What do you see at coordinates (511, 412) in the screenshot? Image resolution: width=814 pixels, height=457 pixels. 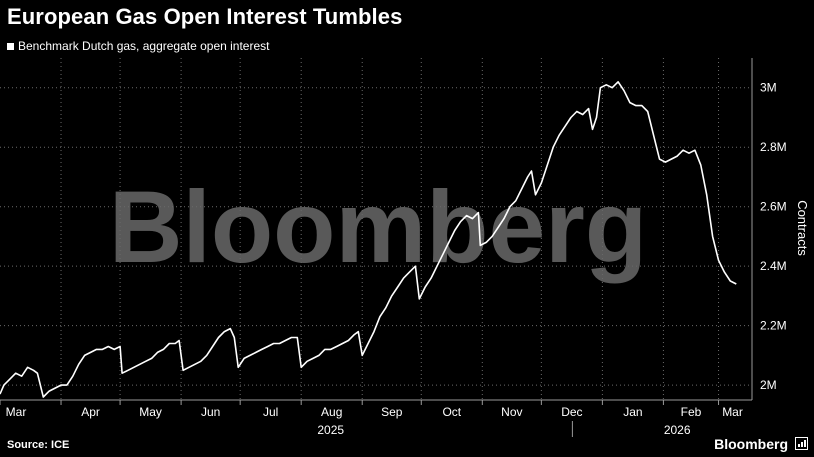 I see `x-tick-label: Nov` at bounding box center [511, 412].